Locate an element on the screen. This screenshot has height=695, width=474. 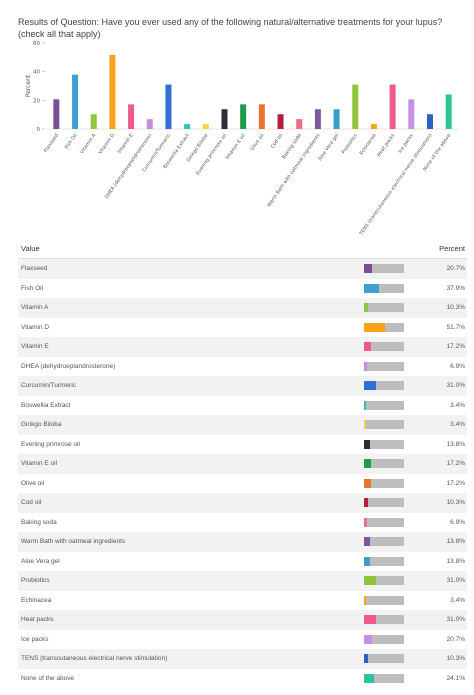
table-row: Aloe Vera gel 13.8% is located at coordinates (242, 562).